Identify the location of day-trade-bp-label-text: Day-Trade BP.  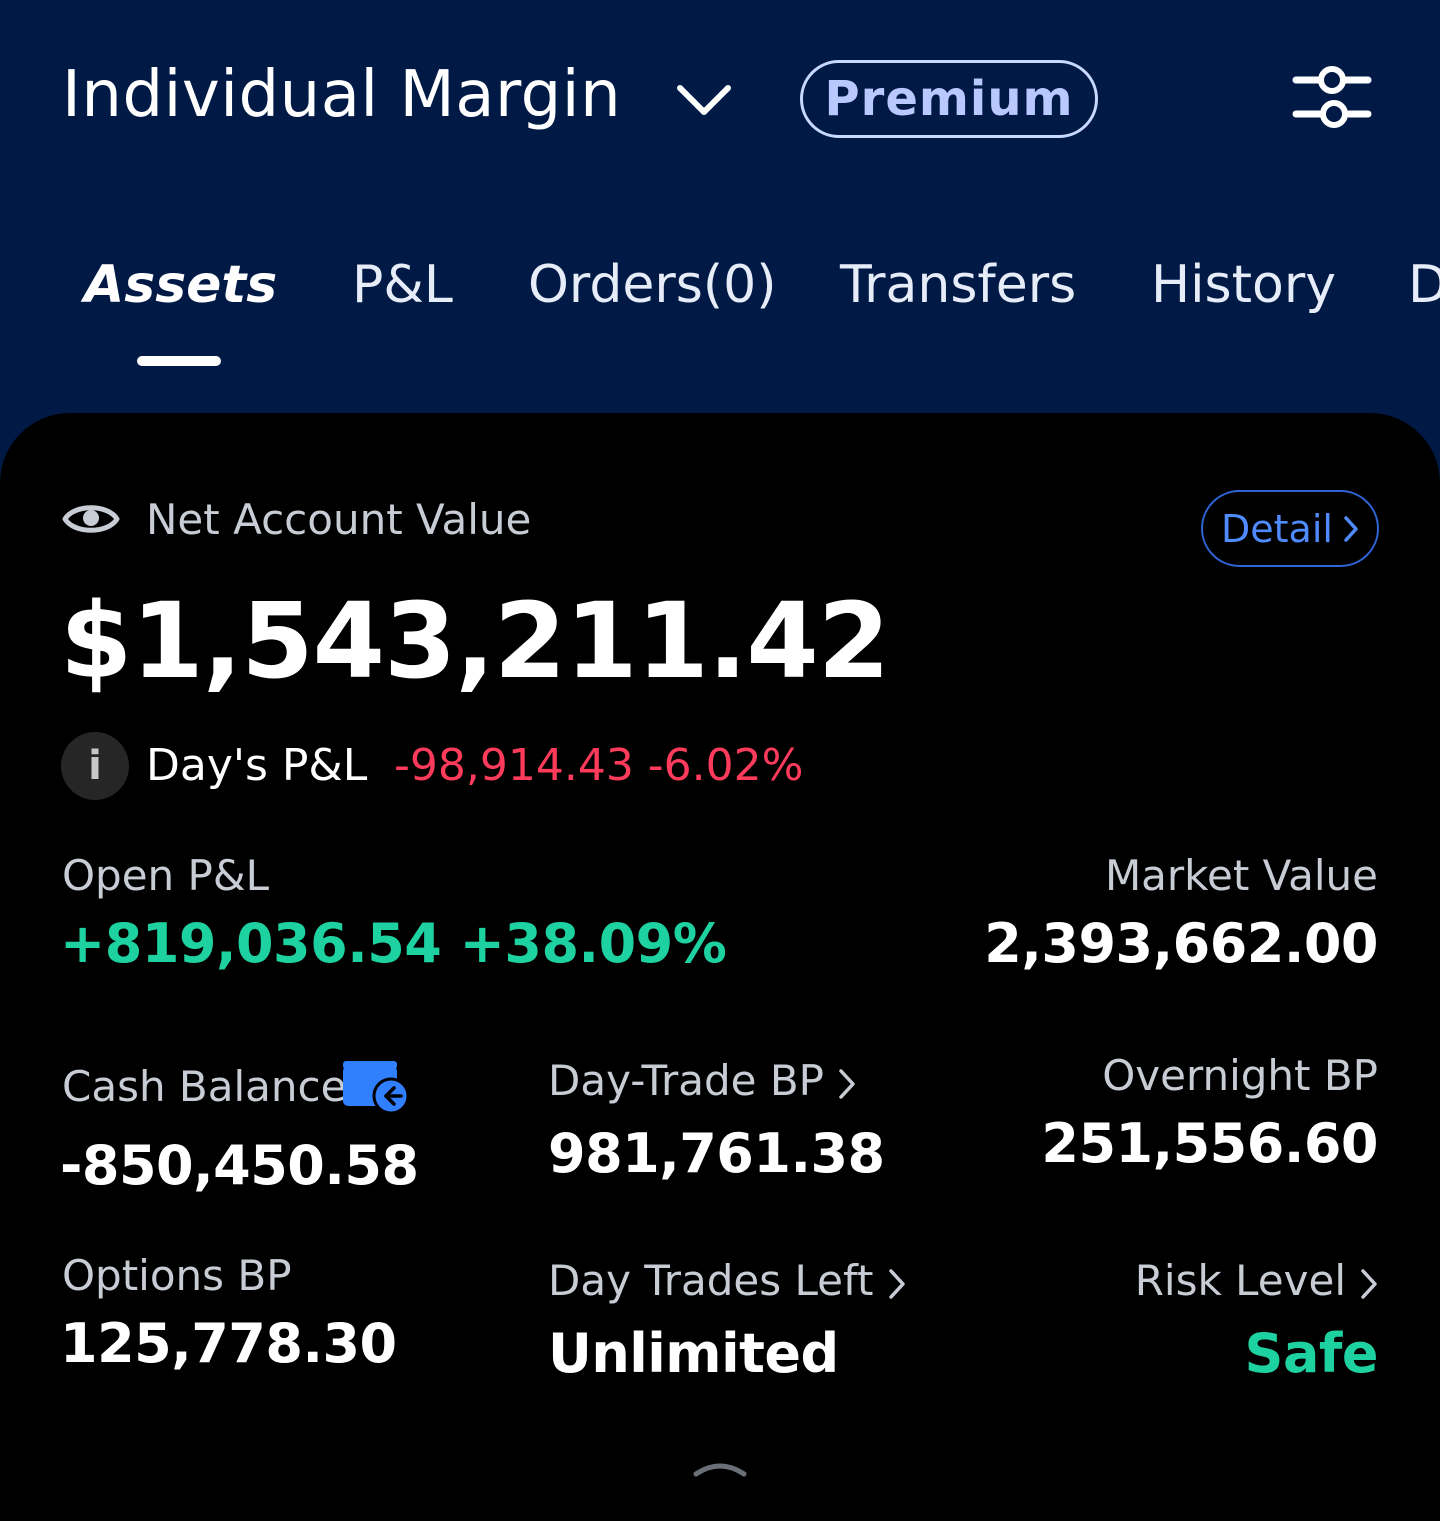
(686, 1080).